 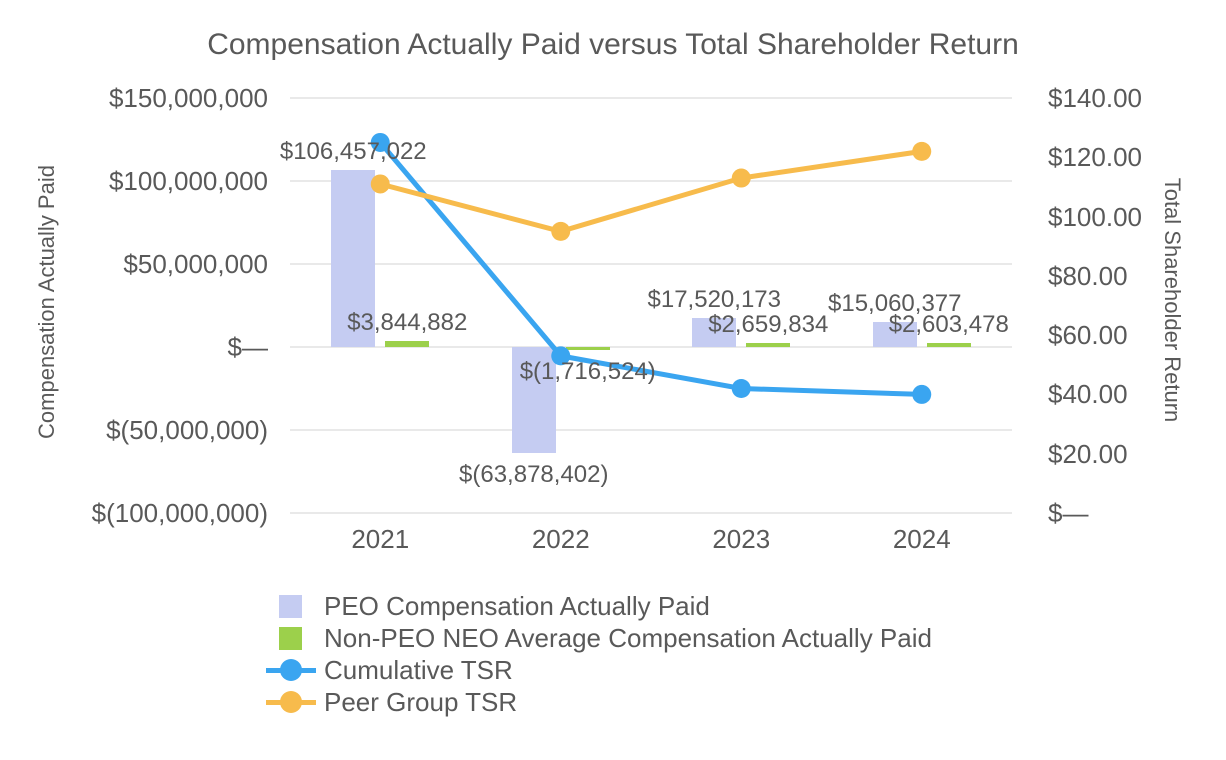 I want to click on cumulative-tsr-line-marker-icon, so click(x=291, y=670).